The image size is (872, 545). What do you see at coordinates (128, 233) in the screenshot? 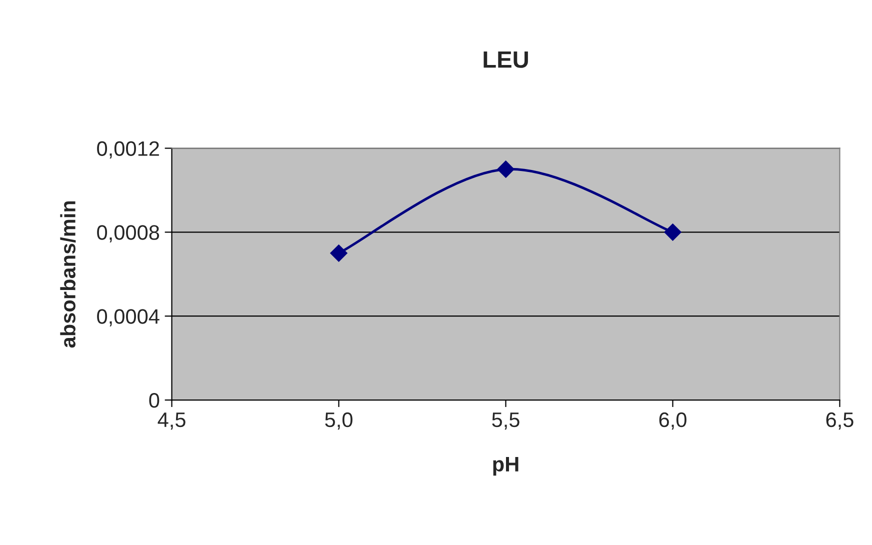
I see `y-tick-label: 0,0008` at bounding box center [128, 233].